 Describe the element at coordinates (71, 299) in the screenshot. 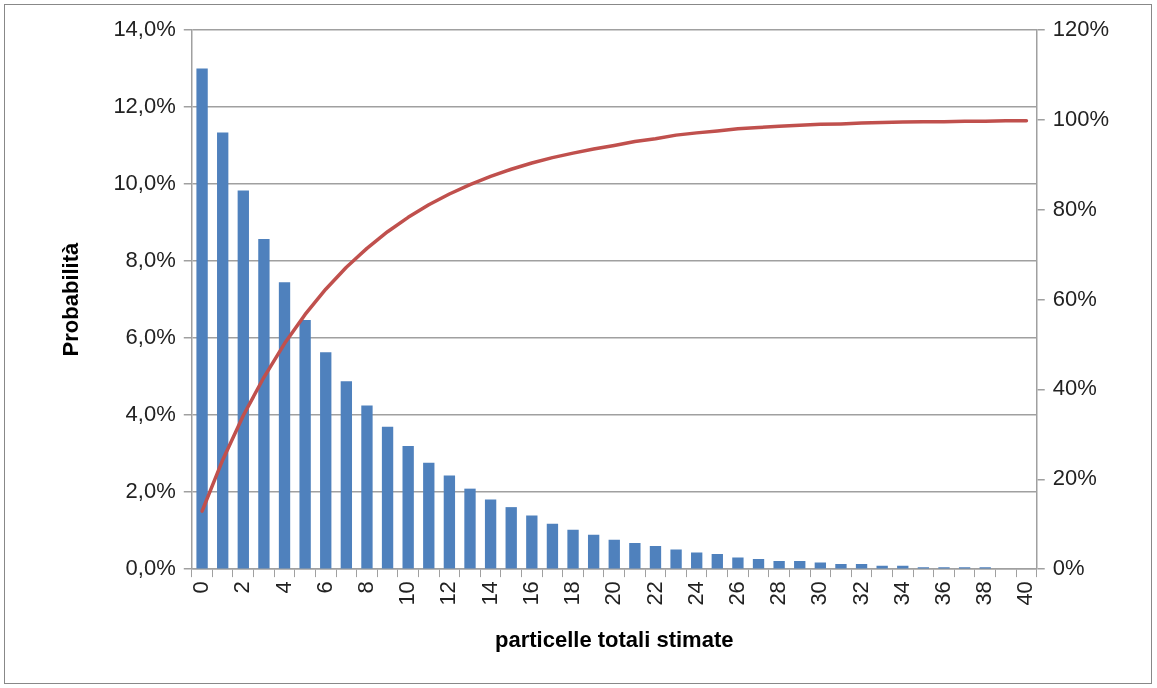

I see `y-axis-title: Probabilità` at that location.